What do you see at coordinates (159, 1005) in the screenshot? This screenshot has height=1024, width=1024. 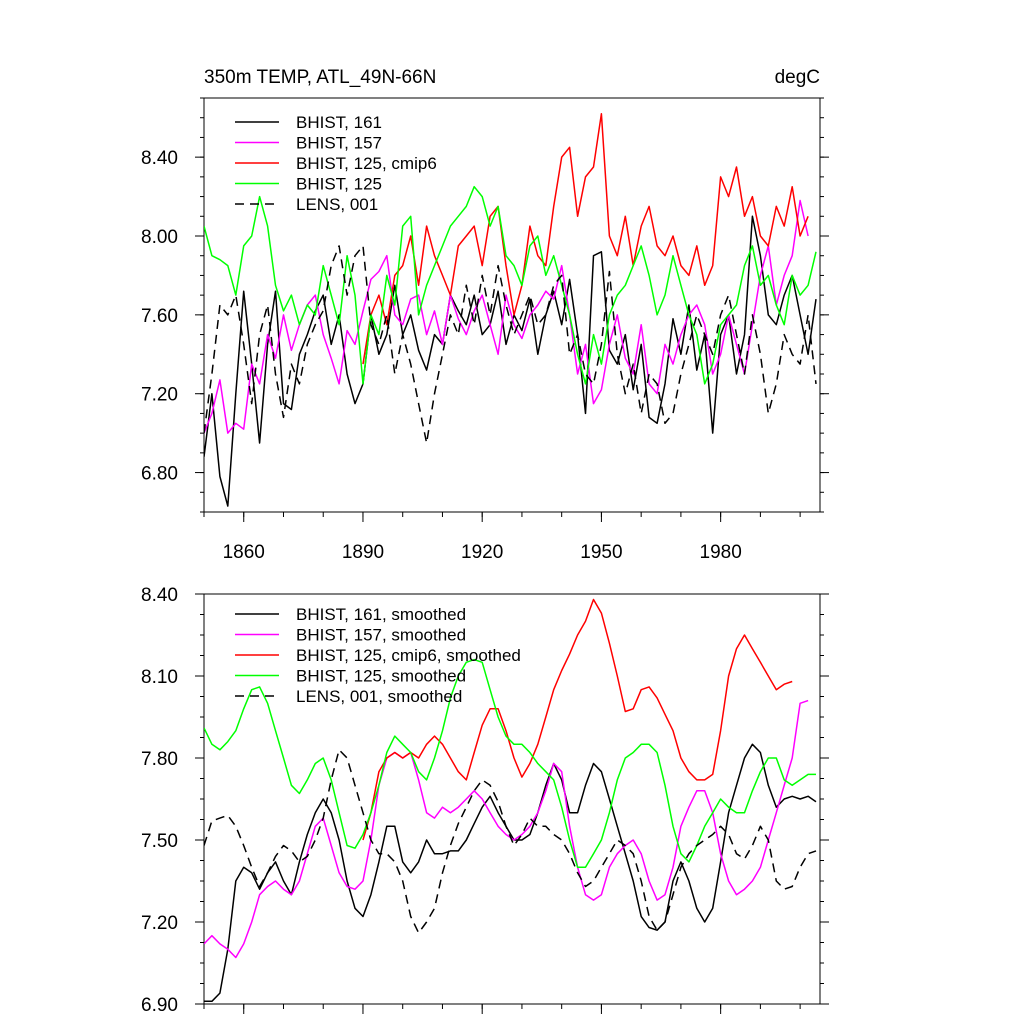 I see `y-tick-label: 6.90` at bounding box center [159, 1005].